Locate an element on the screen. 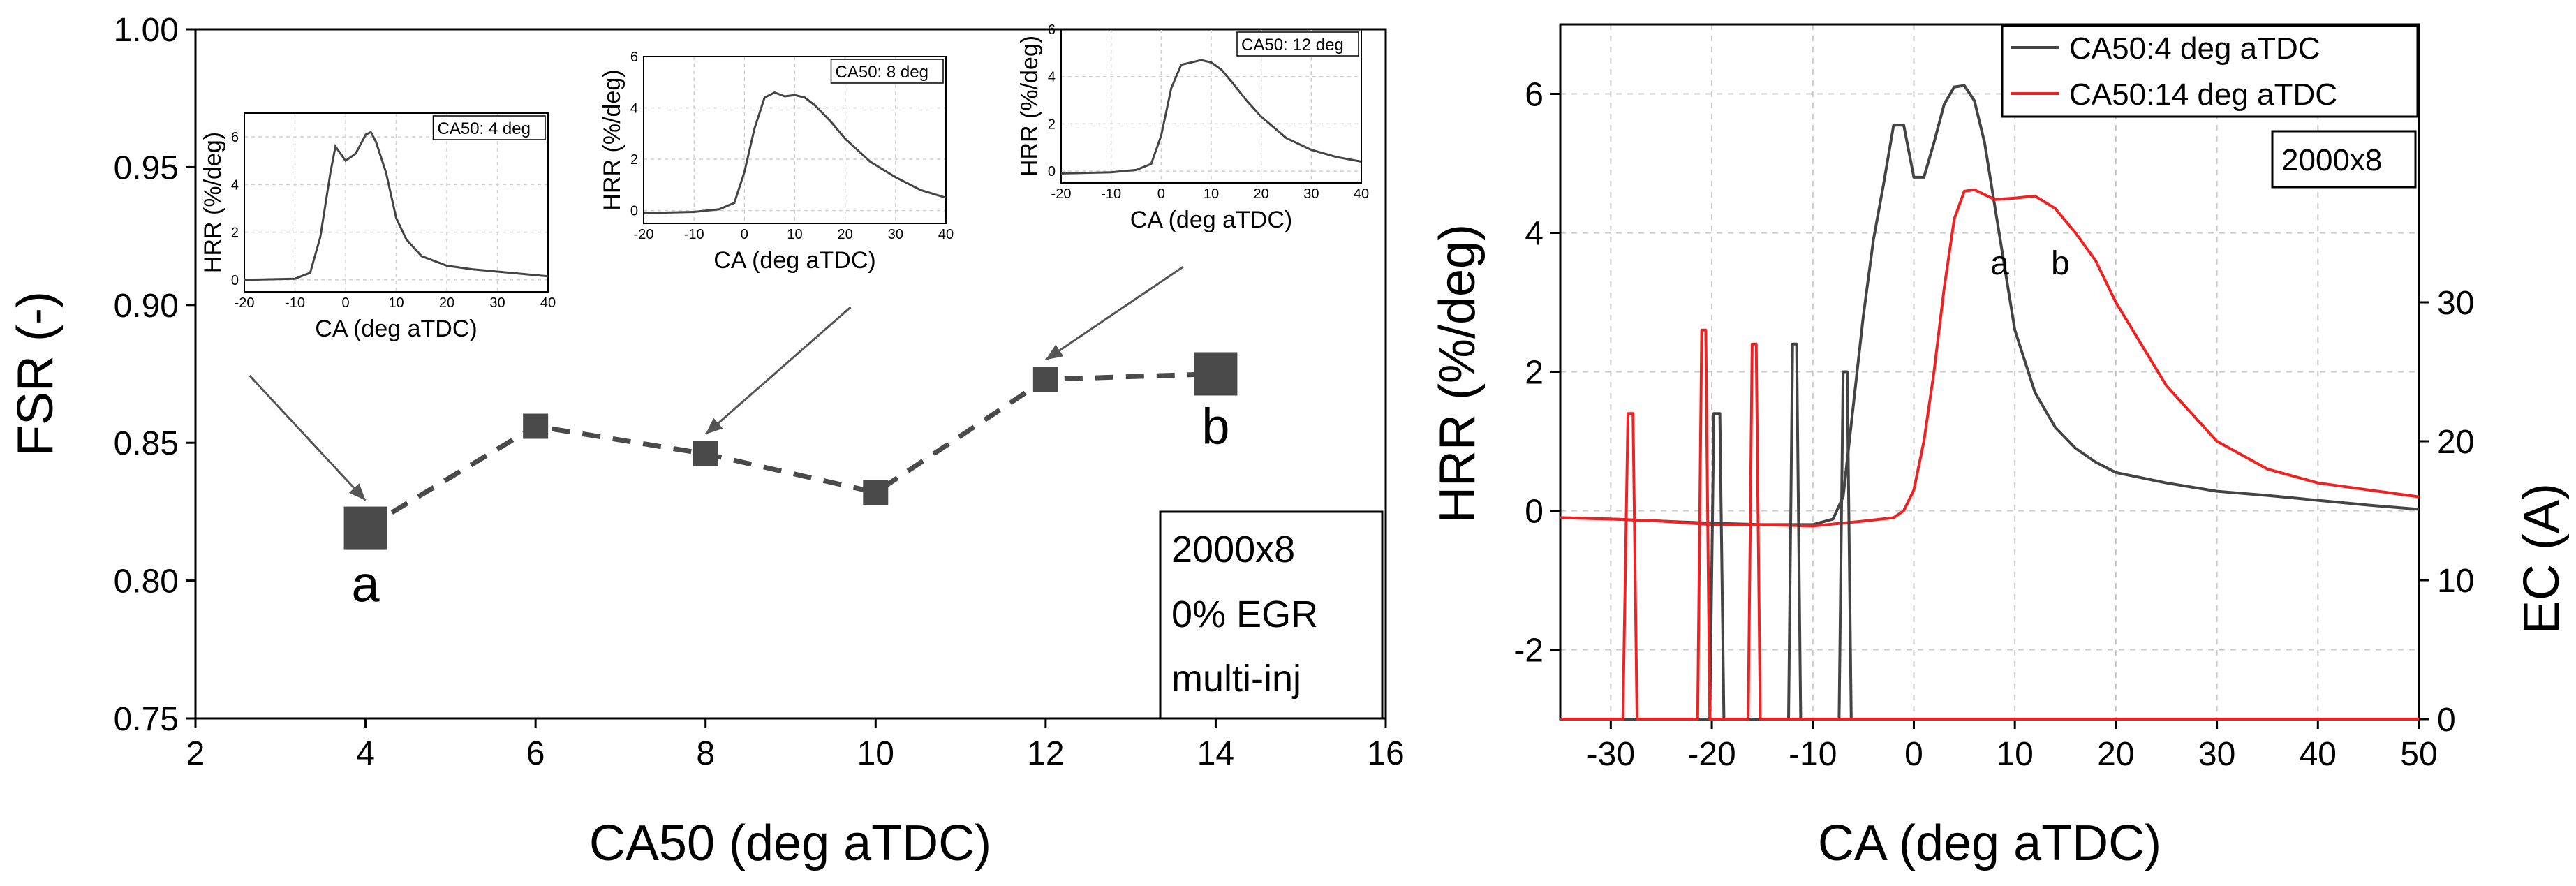 Image resolution: width=2576 pixels, height=886 pixels. hrr-y-tick-label: 0 is located at coordinates (1534, 512).